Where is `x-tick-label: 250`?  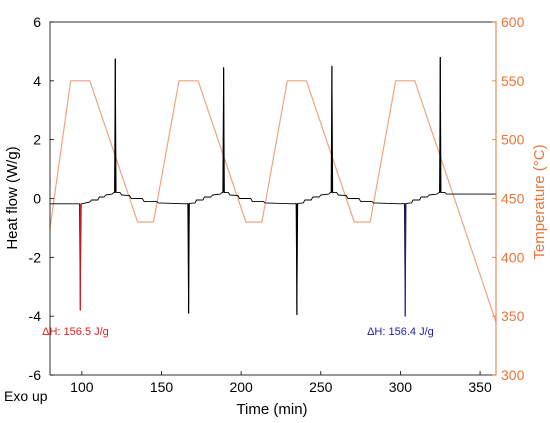 x-tick-label: 250 is located at coordinates (321, 387).